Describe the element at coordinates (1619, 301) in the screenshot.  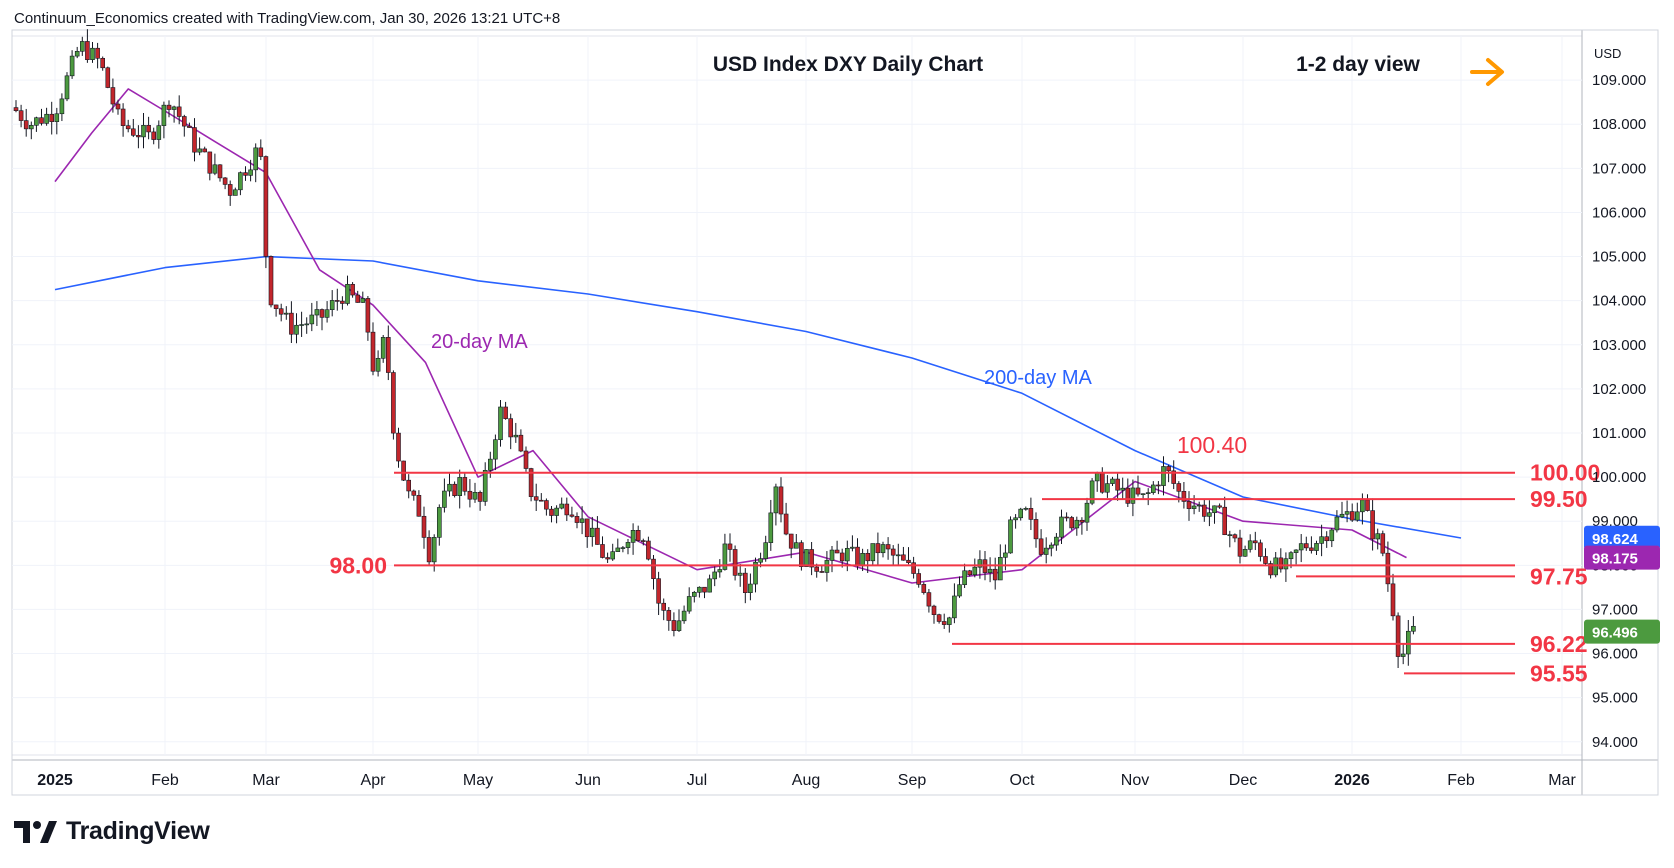
I see `price-tick-label: 104.000` at that location.